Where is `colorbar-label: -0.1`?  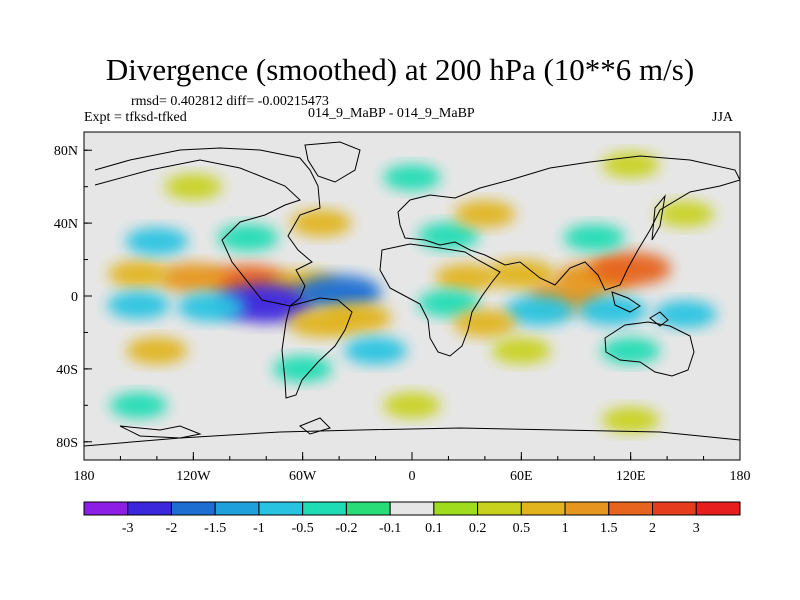 colorbar-label: -0.1 is located at coordinates (390, 528).